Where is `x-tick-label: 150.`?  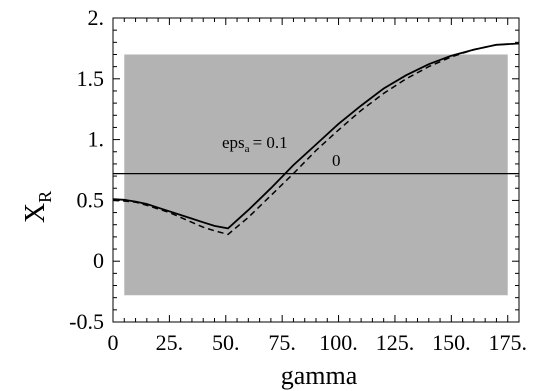 x-tick-label: 150. is located at coordinates (451, 342).